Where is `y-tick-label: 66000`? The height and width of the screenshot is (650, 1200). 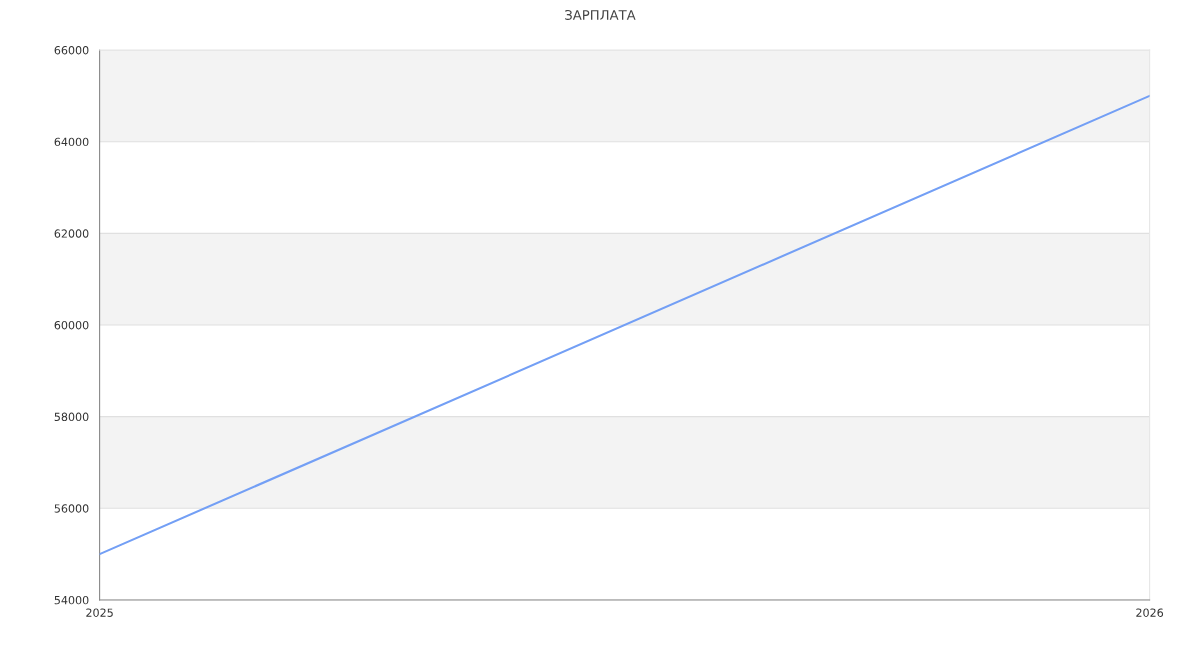
y-tick-label: 66000 is located at coordinates (71, 50).